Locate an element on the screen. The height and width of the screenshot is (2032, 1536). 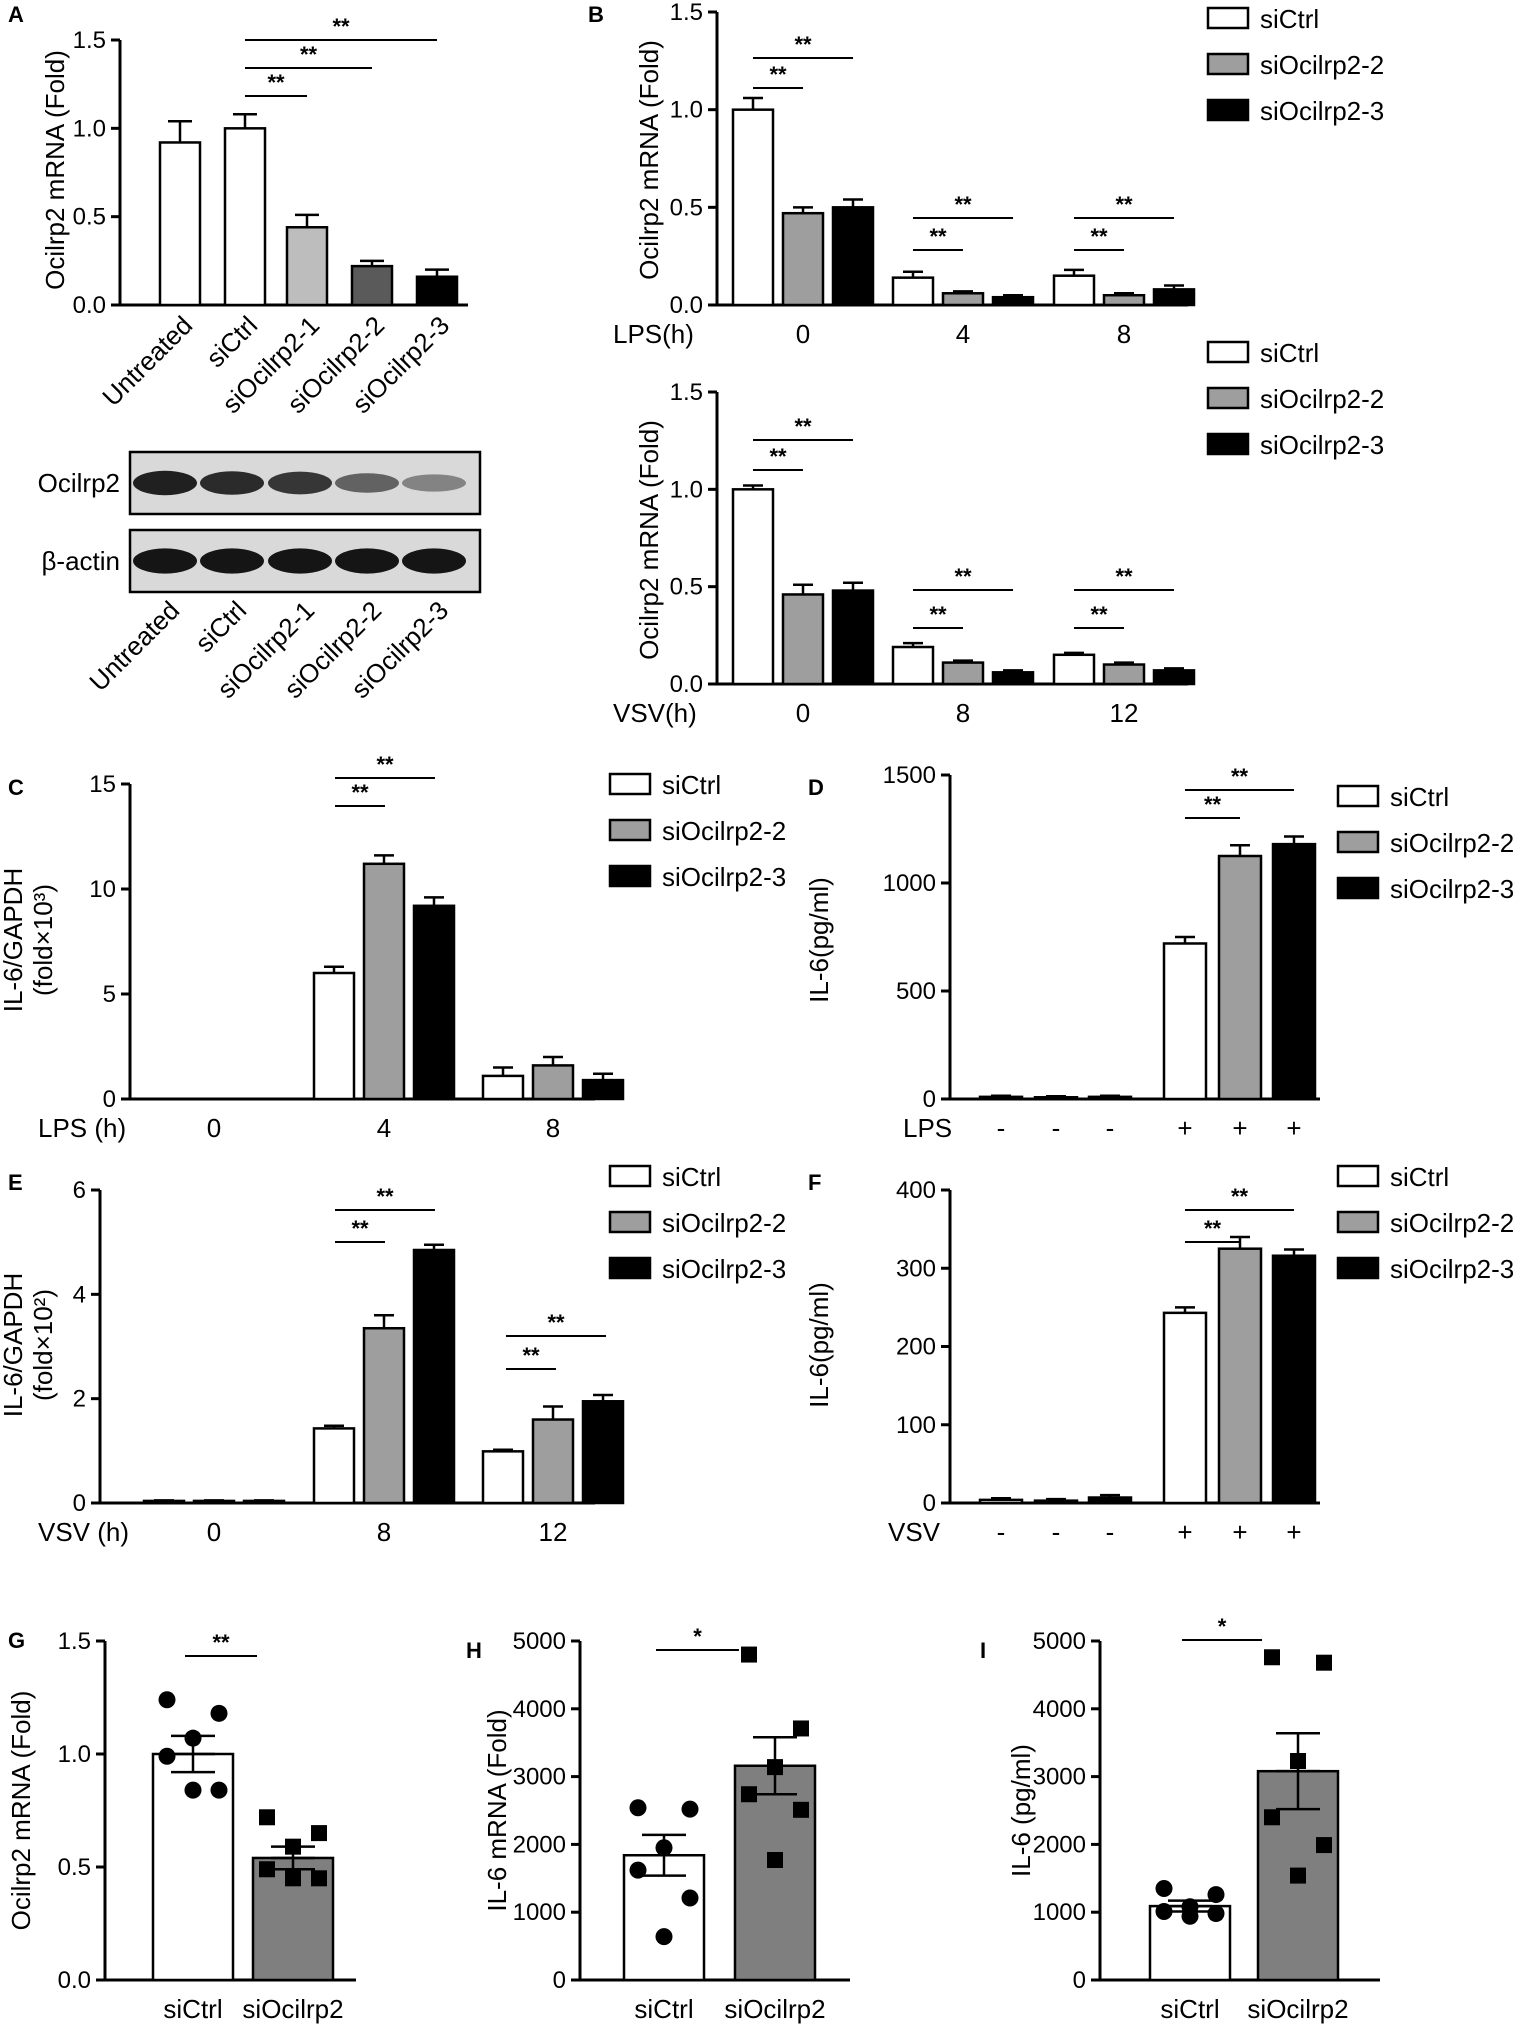
y-tick-label: 6 is located at coordinates (79, 1190).